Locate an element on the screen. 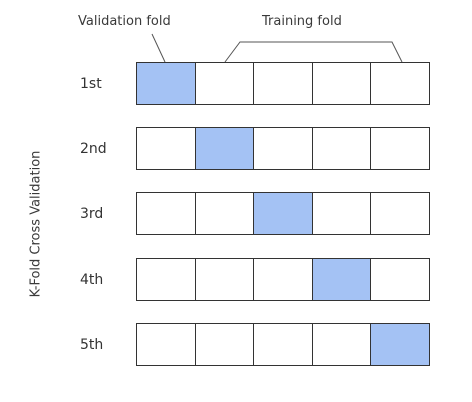  validation-pointer-line is located at coordinates (158, 48).